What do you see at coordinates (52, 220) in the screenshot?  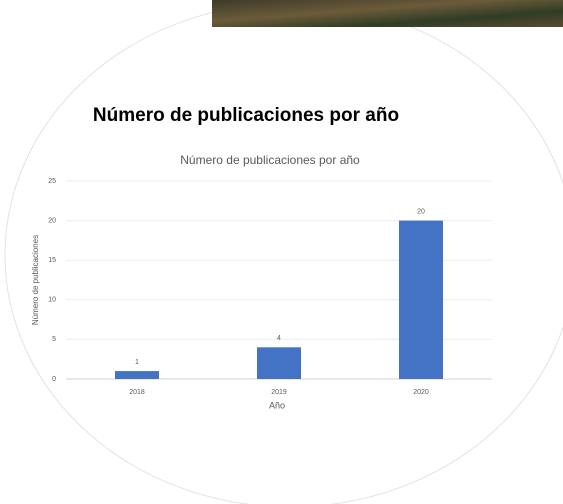 I see `y-tick-label: 20` at bounding box center [52, 220].